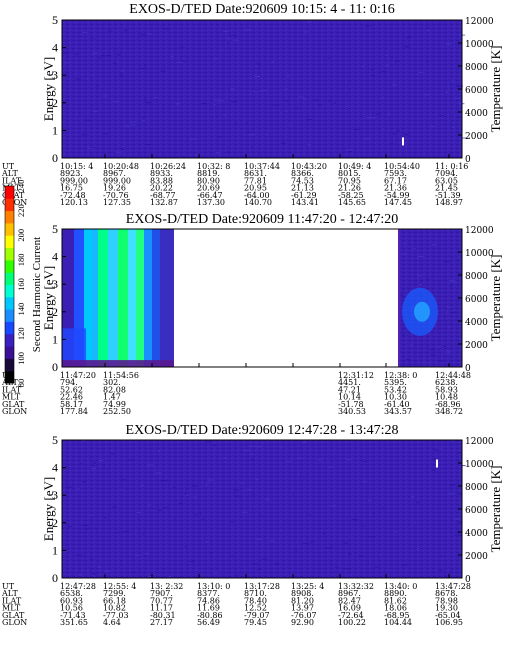  What do you see at coordinates (163, 615) in the screenshot?
I see `eph-cell: -80.31` at bounding box center [163, 615].